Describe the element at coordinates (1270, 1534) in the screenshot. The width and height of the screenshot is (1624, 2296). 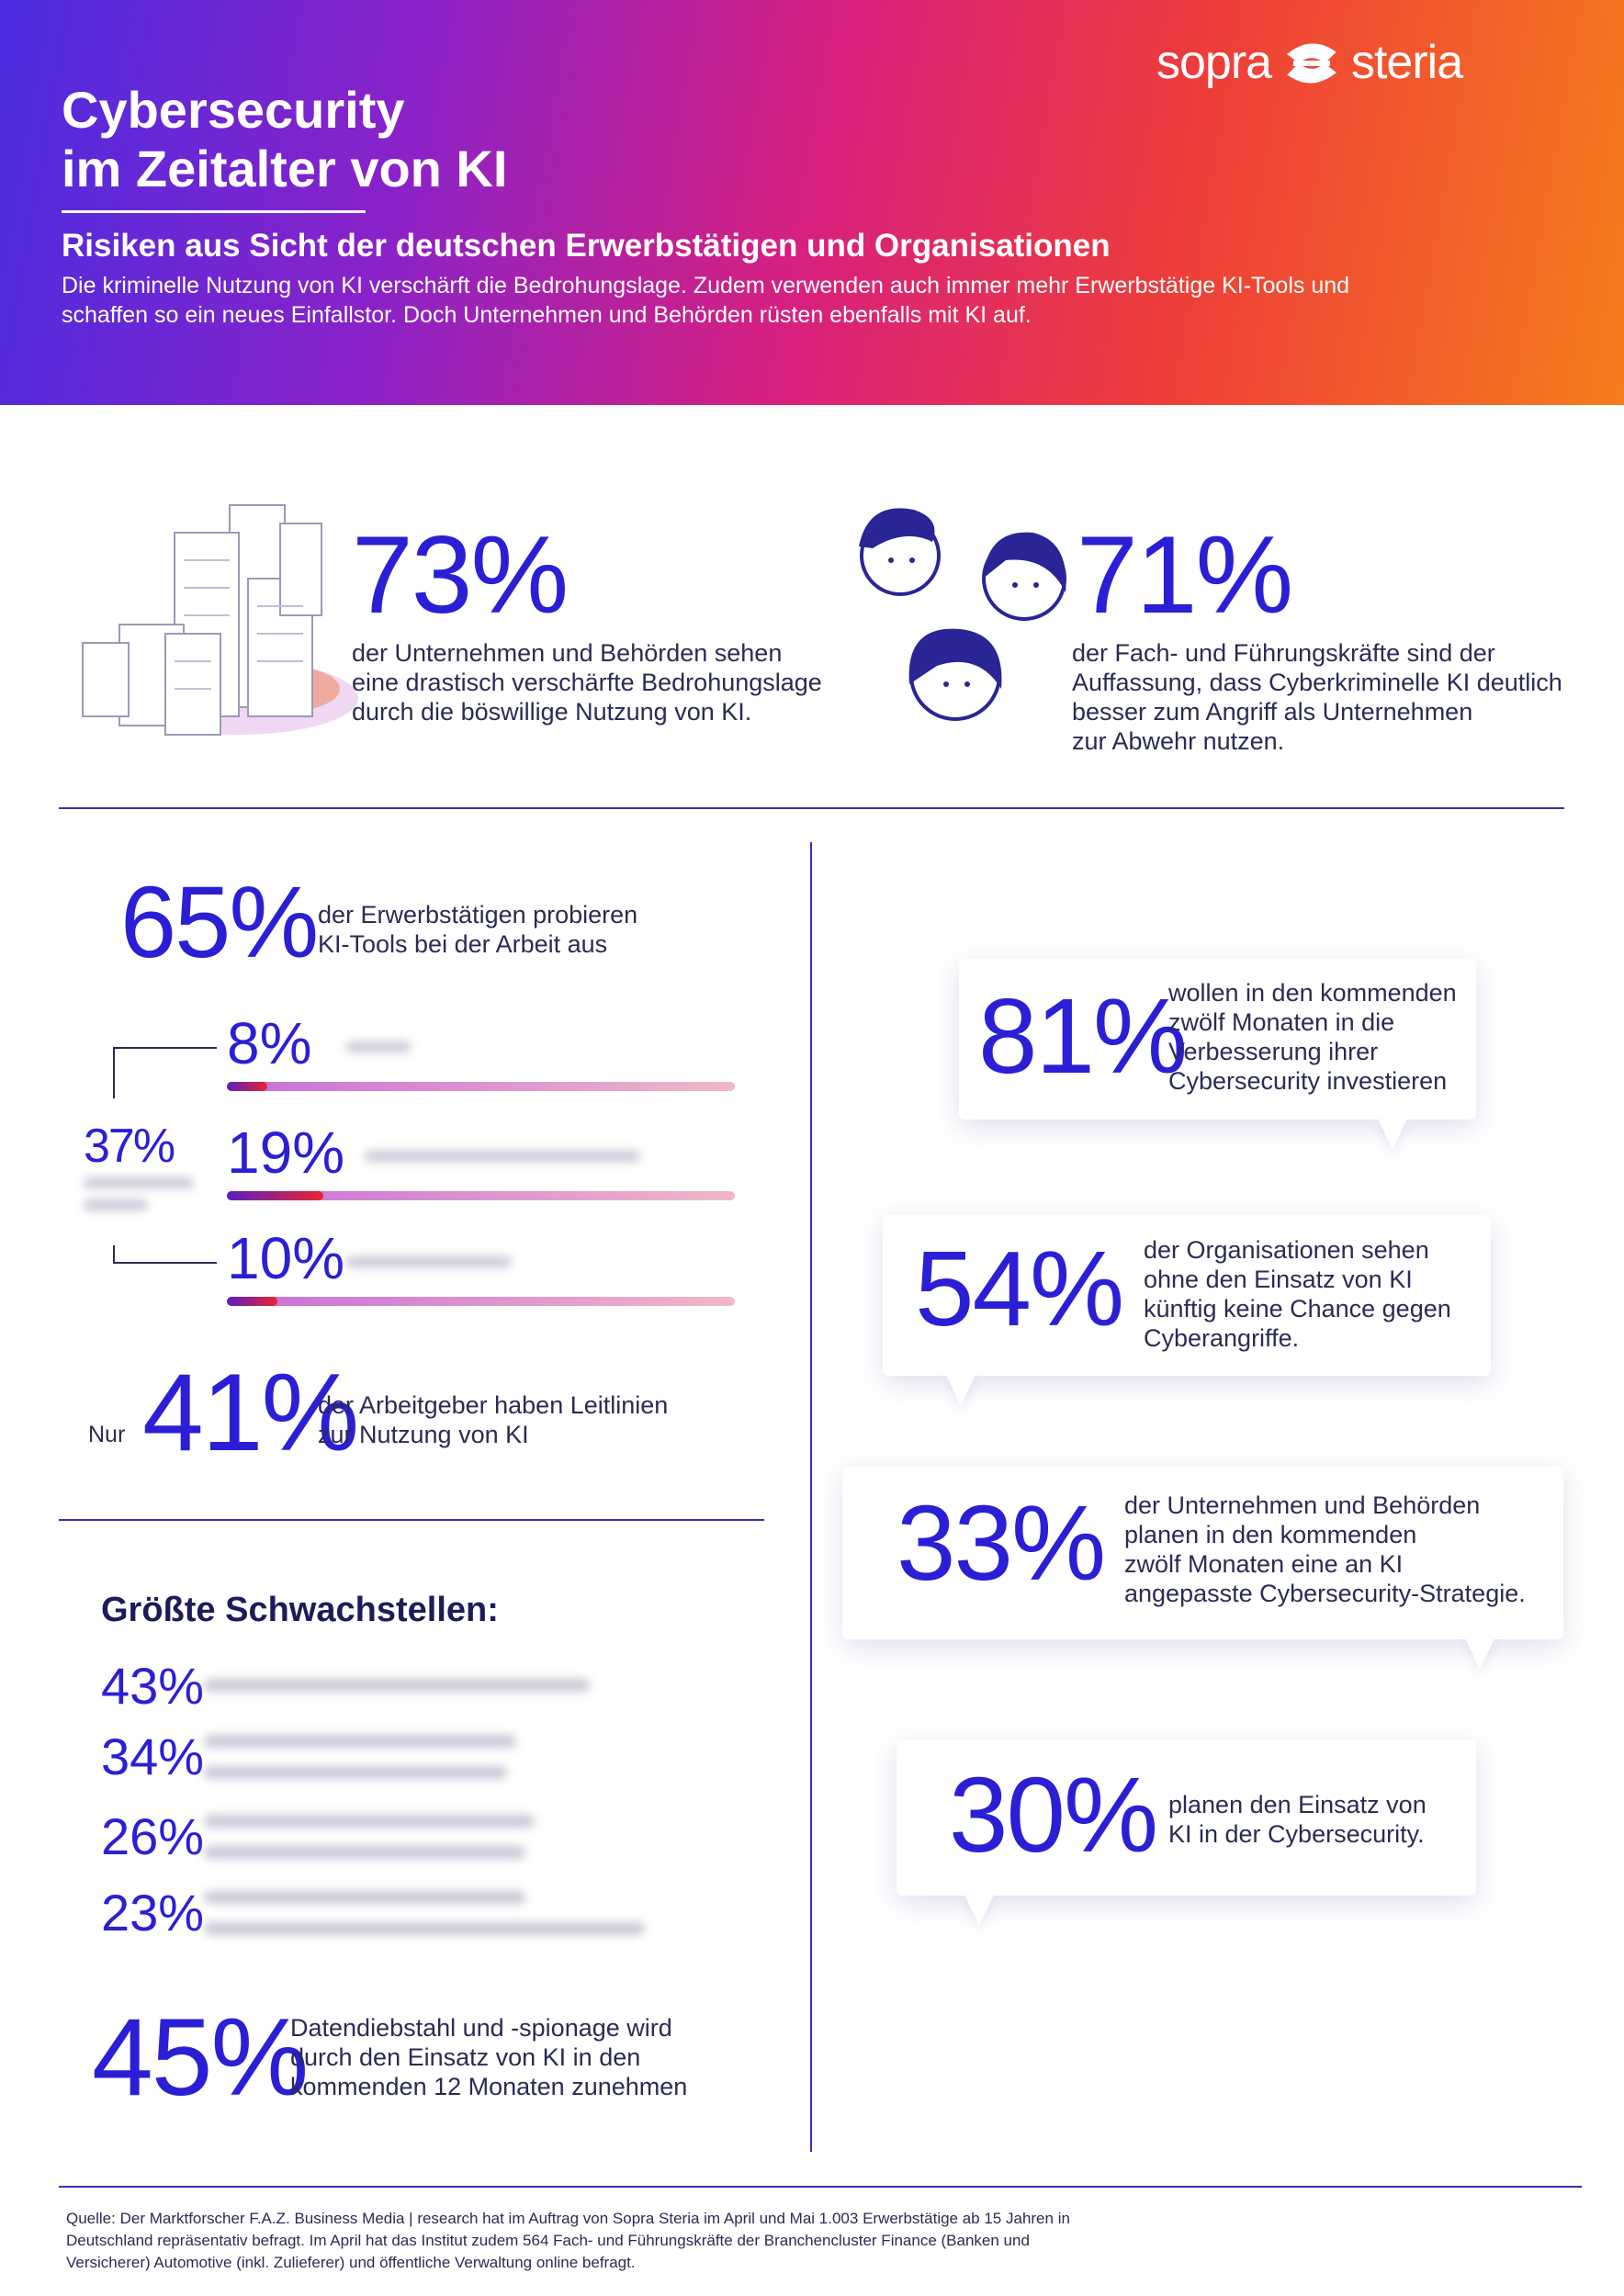
I see `text-line: planen in den kommenden` at that location.